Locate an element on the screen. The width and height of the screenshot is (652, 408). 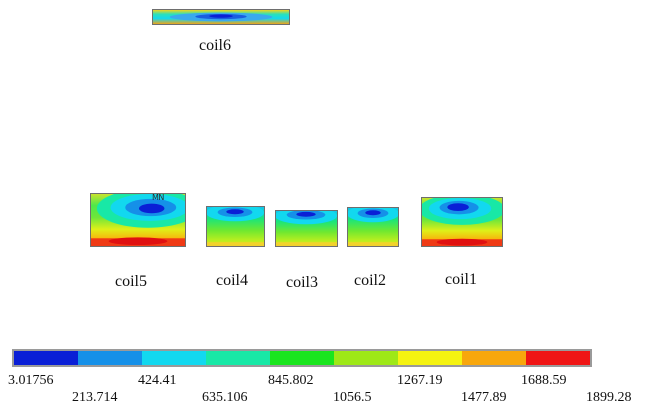
legend-tick-label: 3.01756 is located at coordinates (31, 380).